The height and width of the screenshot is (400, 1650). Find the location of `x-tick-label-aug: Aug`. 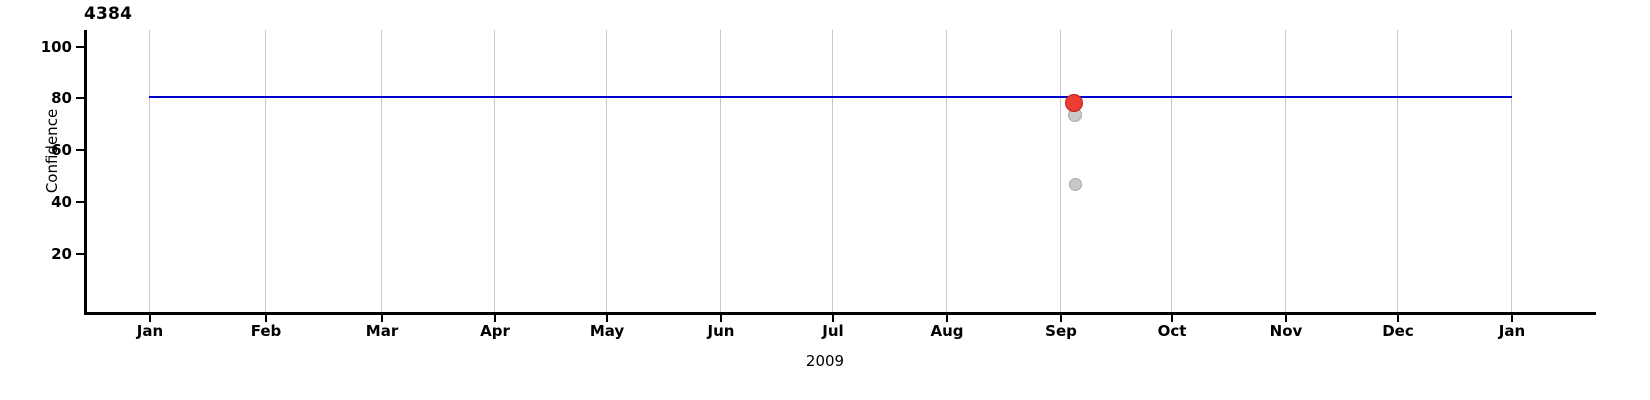

x-tick-label-aug: Aug is located at coordinates (947, 331).